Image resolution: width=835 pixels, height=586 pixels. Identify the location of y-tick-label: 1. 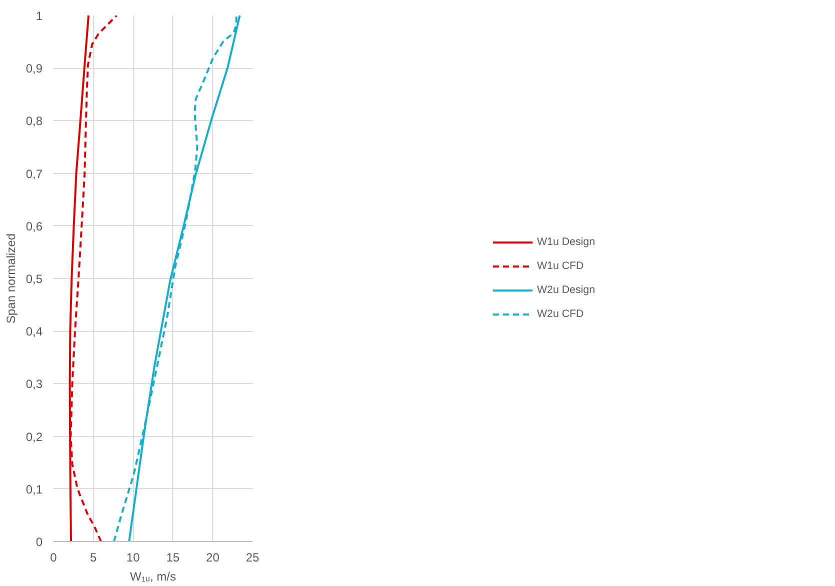
(39, 16).